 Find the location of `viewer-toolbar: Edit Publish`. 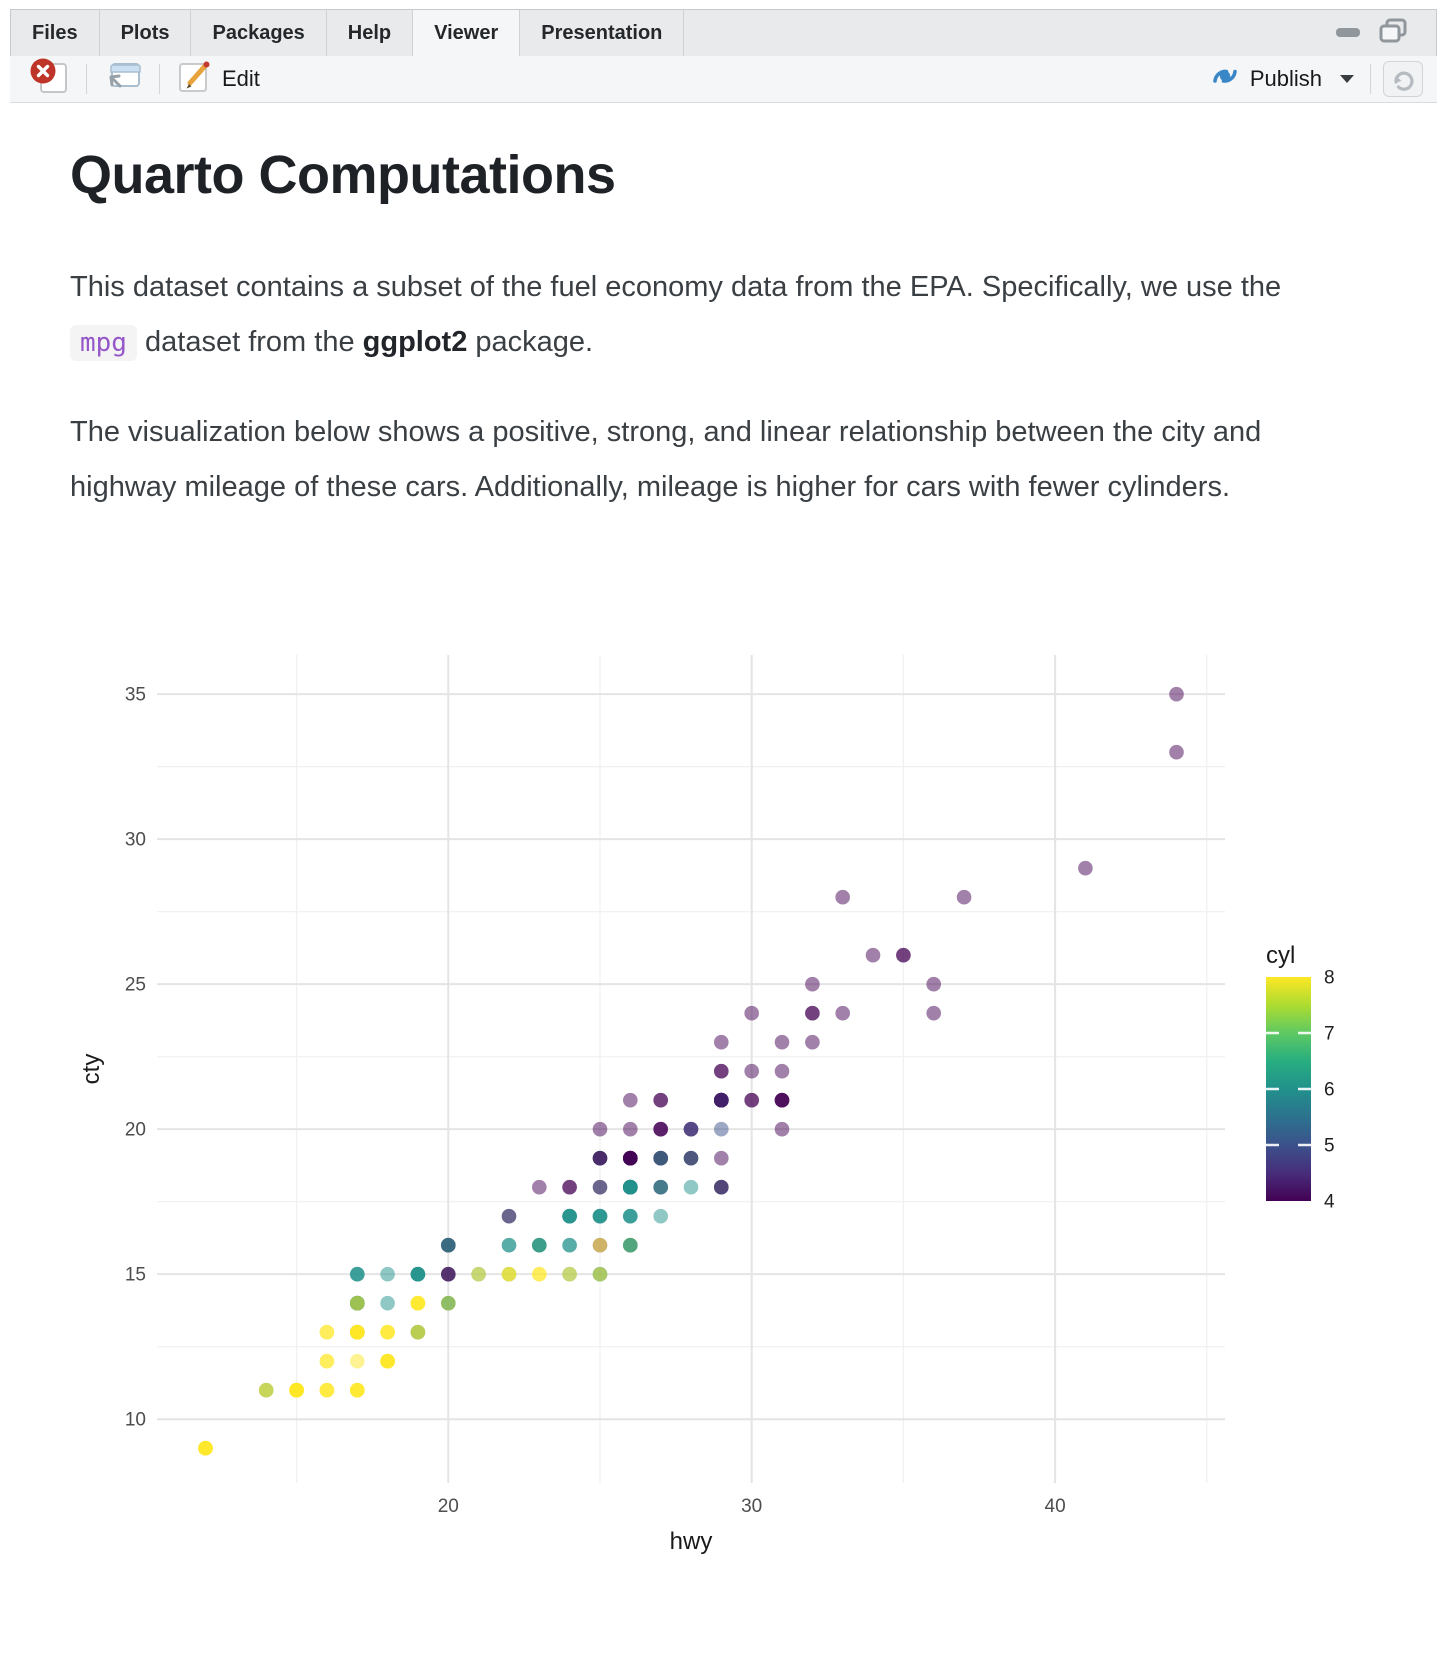

viewer-toolbar: Edit Publish is located at coordinates (723, 79).